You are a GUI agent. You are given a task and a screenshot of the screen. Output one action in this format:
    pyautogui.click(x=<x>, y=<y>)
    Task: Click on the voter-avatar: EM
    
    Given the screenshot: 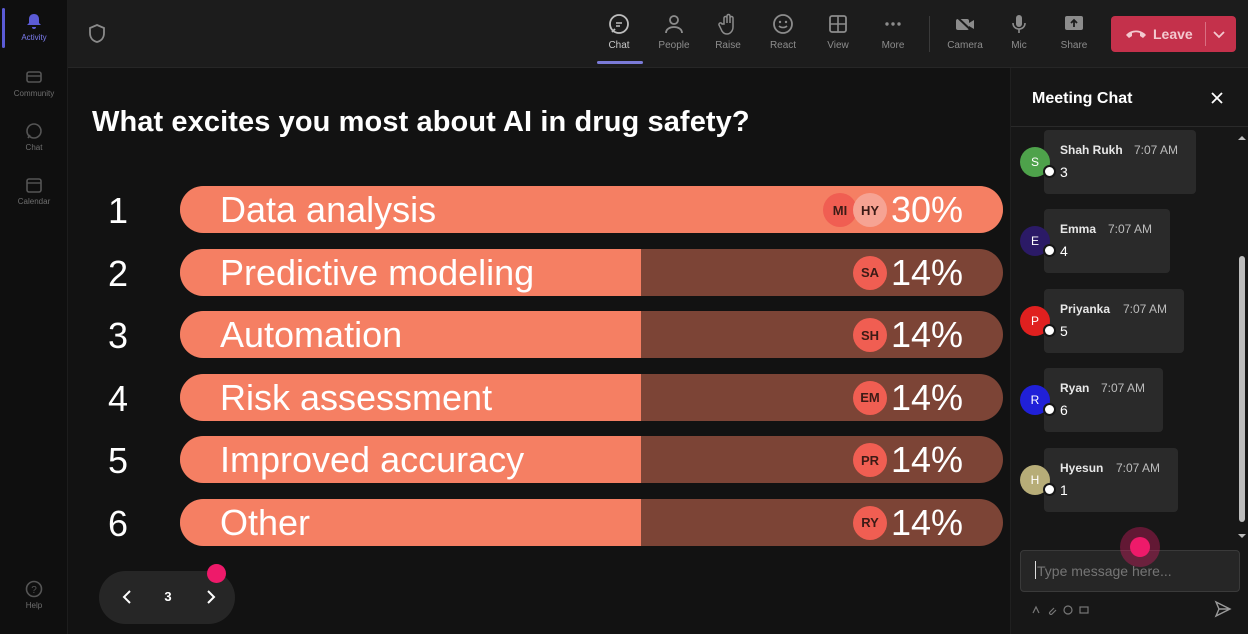 What is the action you would take?
    pyautogui.click(x=870, y=397)
    